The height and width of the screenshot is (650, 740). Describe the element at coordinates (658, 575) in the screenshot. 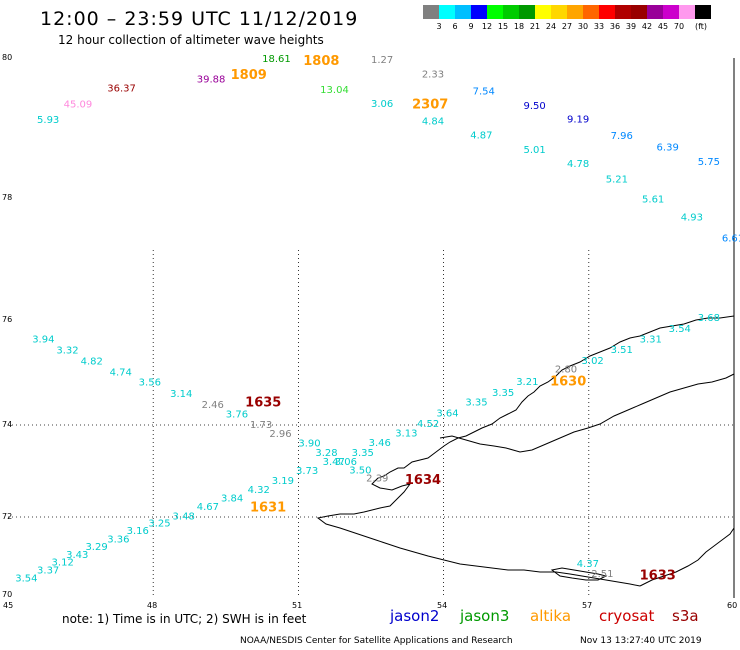

I see `pass-time-label: 1633` at that location.